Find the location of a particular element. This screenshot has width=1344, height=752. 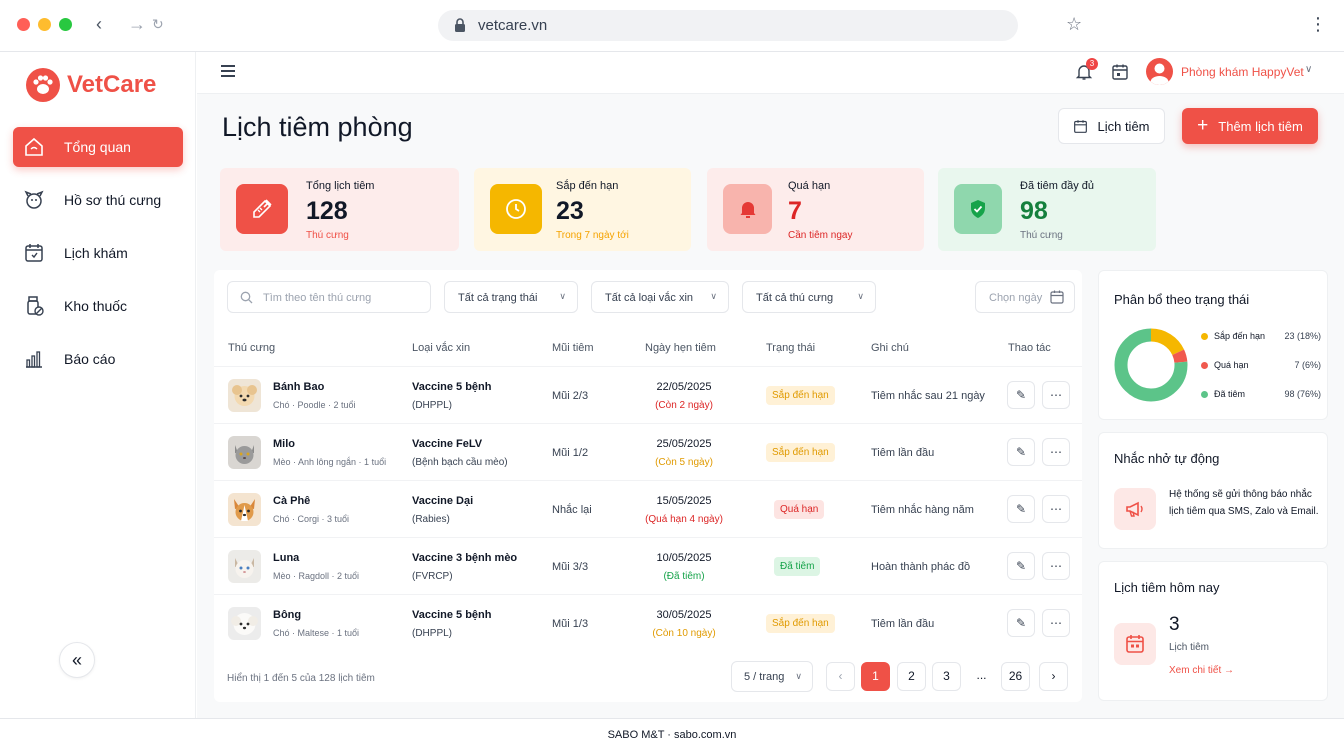

next-page-button: › is located at coordinates (1053, 676).